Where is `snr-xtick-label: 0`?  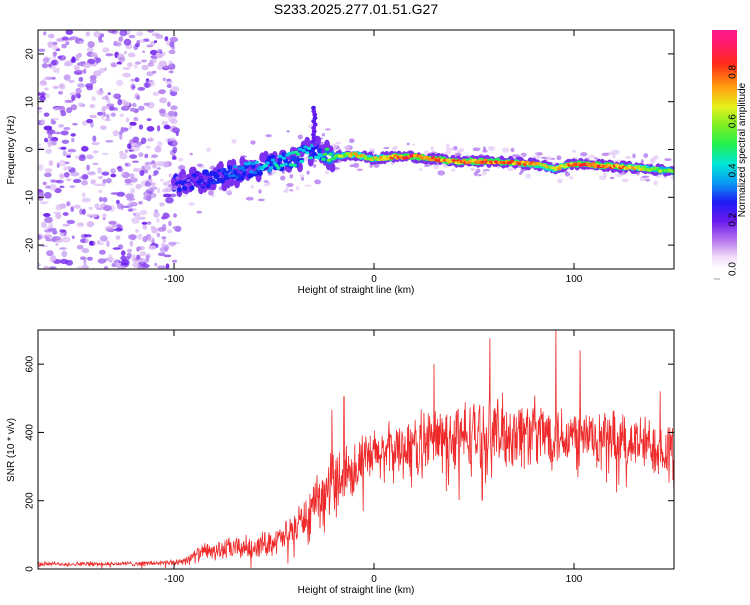 snr-xtick-label: 0 is located at coordinates (374, 579).